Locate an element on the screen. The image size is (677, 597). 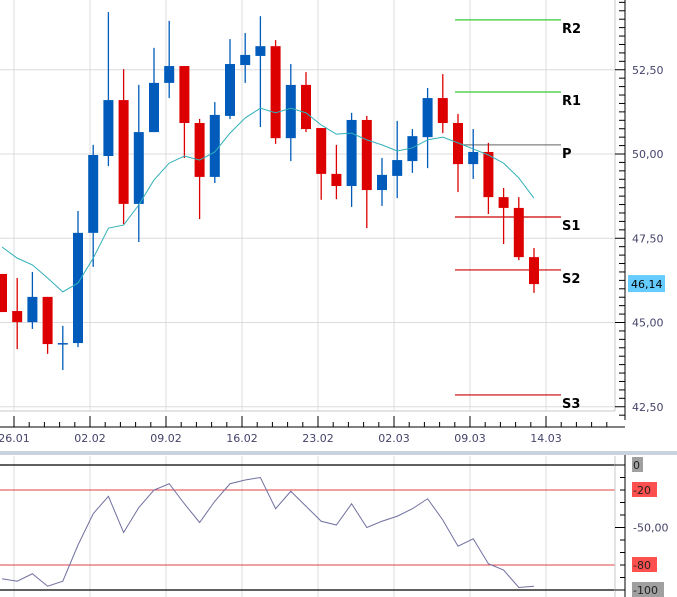
last-price-label: 46,14 is located at coordinates (647, 284).